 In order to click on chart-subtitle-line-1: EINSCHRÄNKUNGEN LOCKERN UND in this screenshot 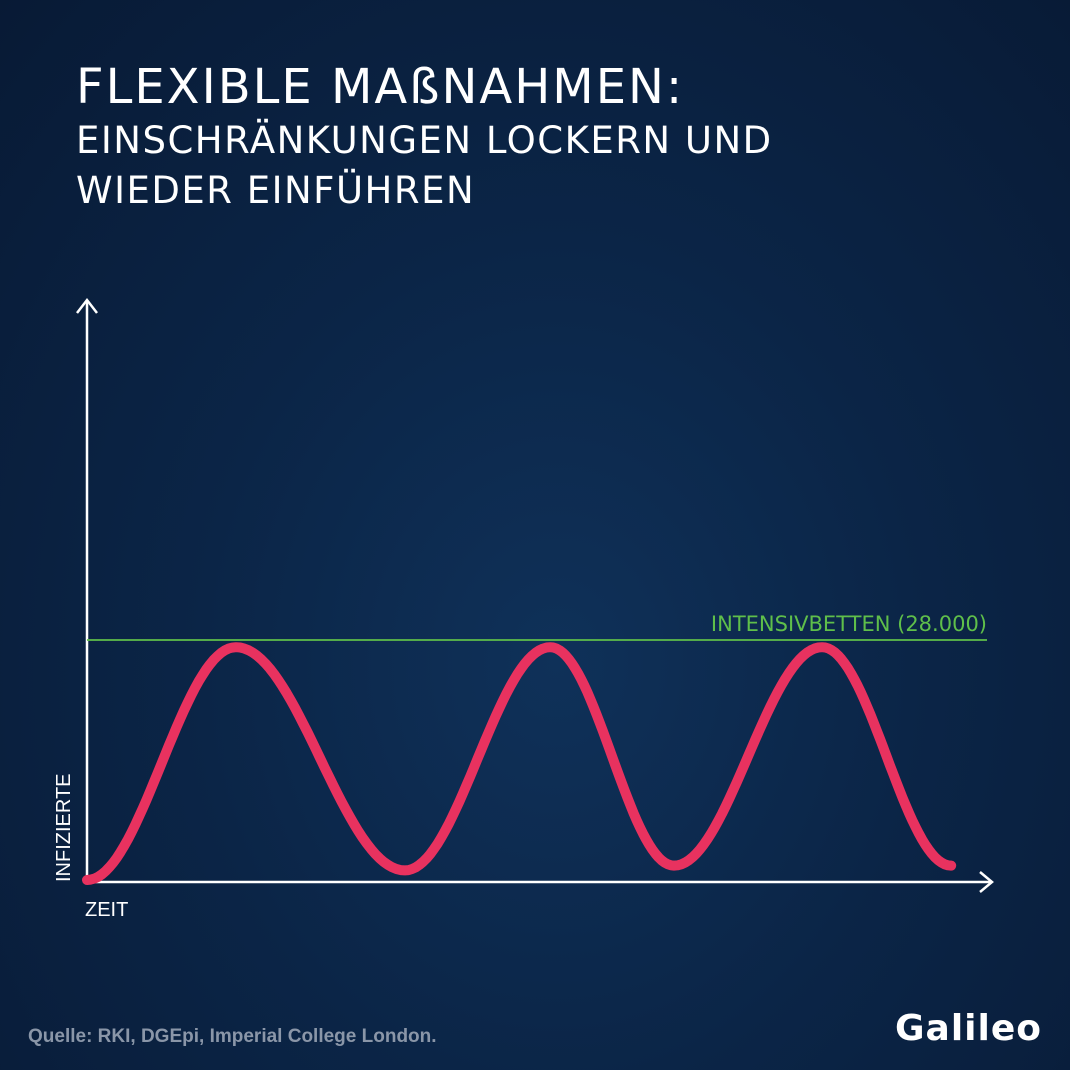, I will do `click(424, 140)`.